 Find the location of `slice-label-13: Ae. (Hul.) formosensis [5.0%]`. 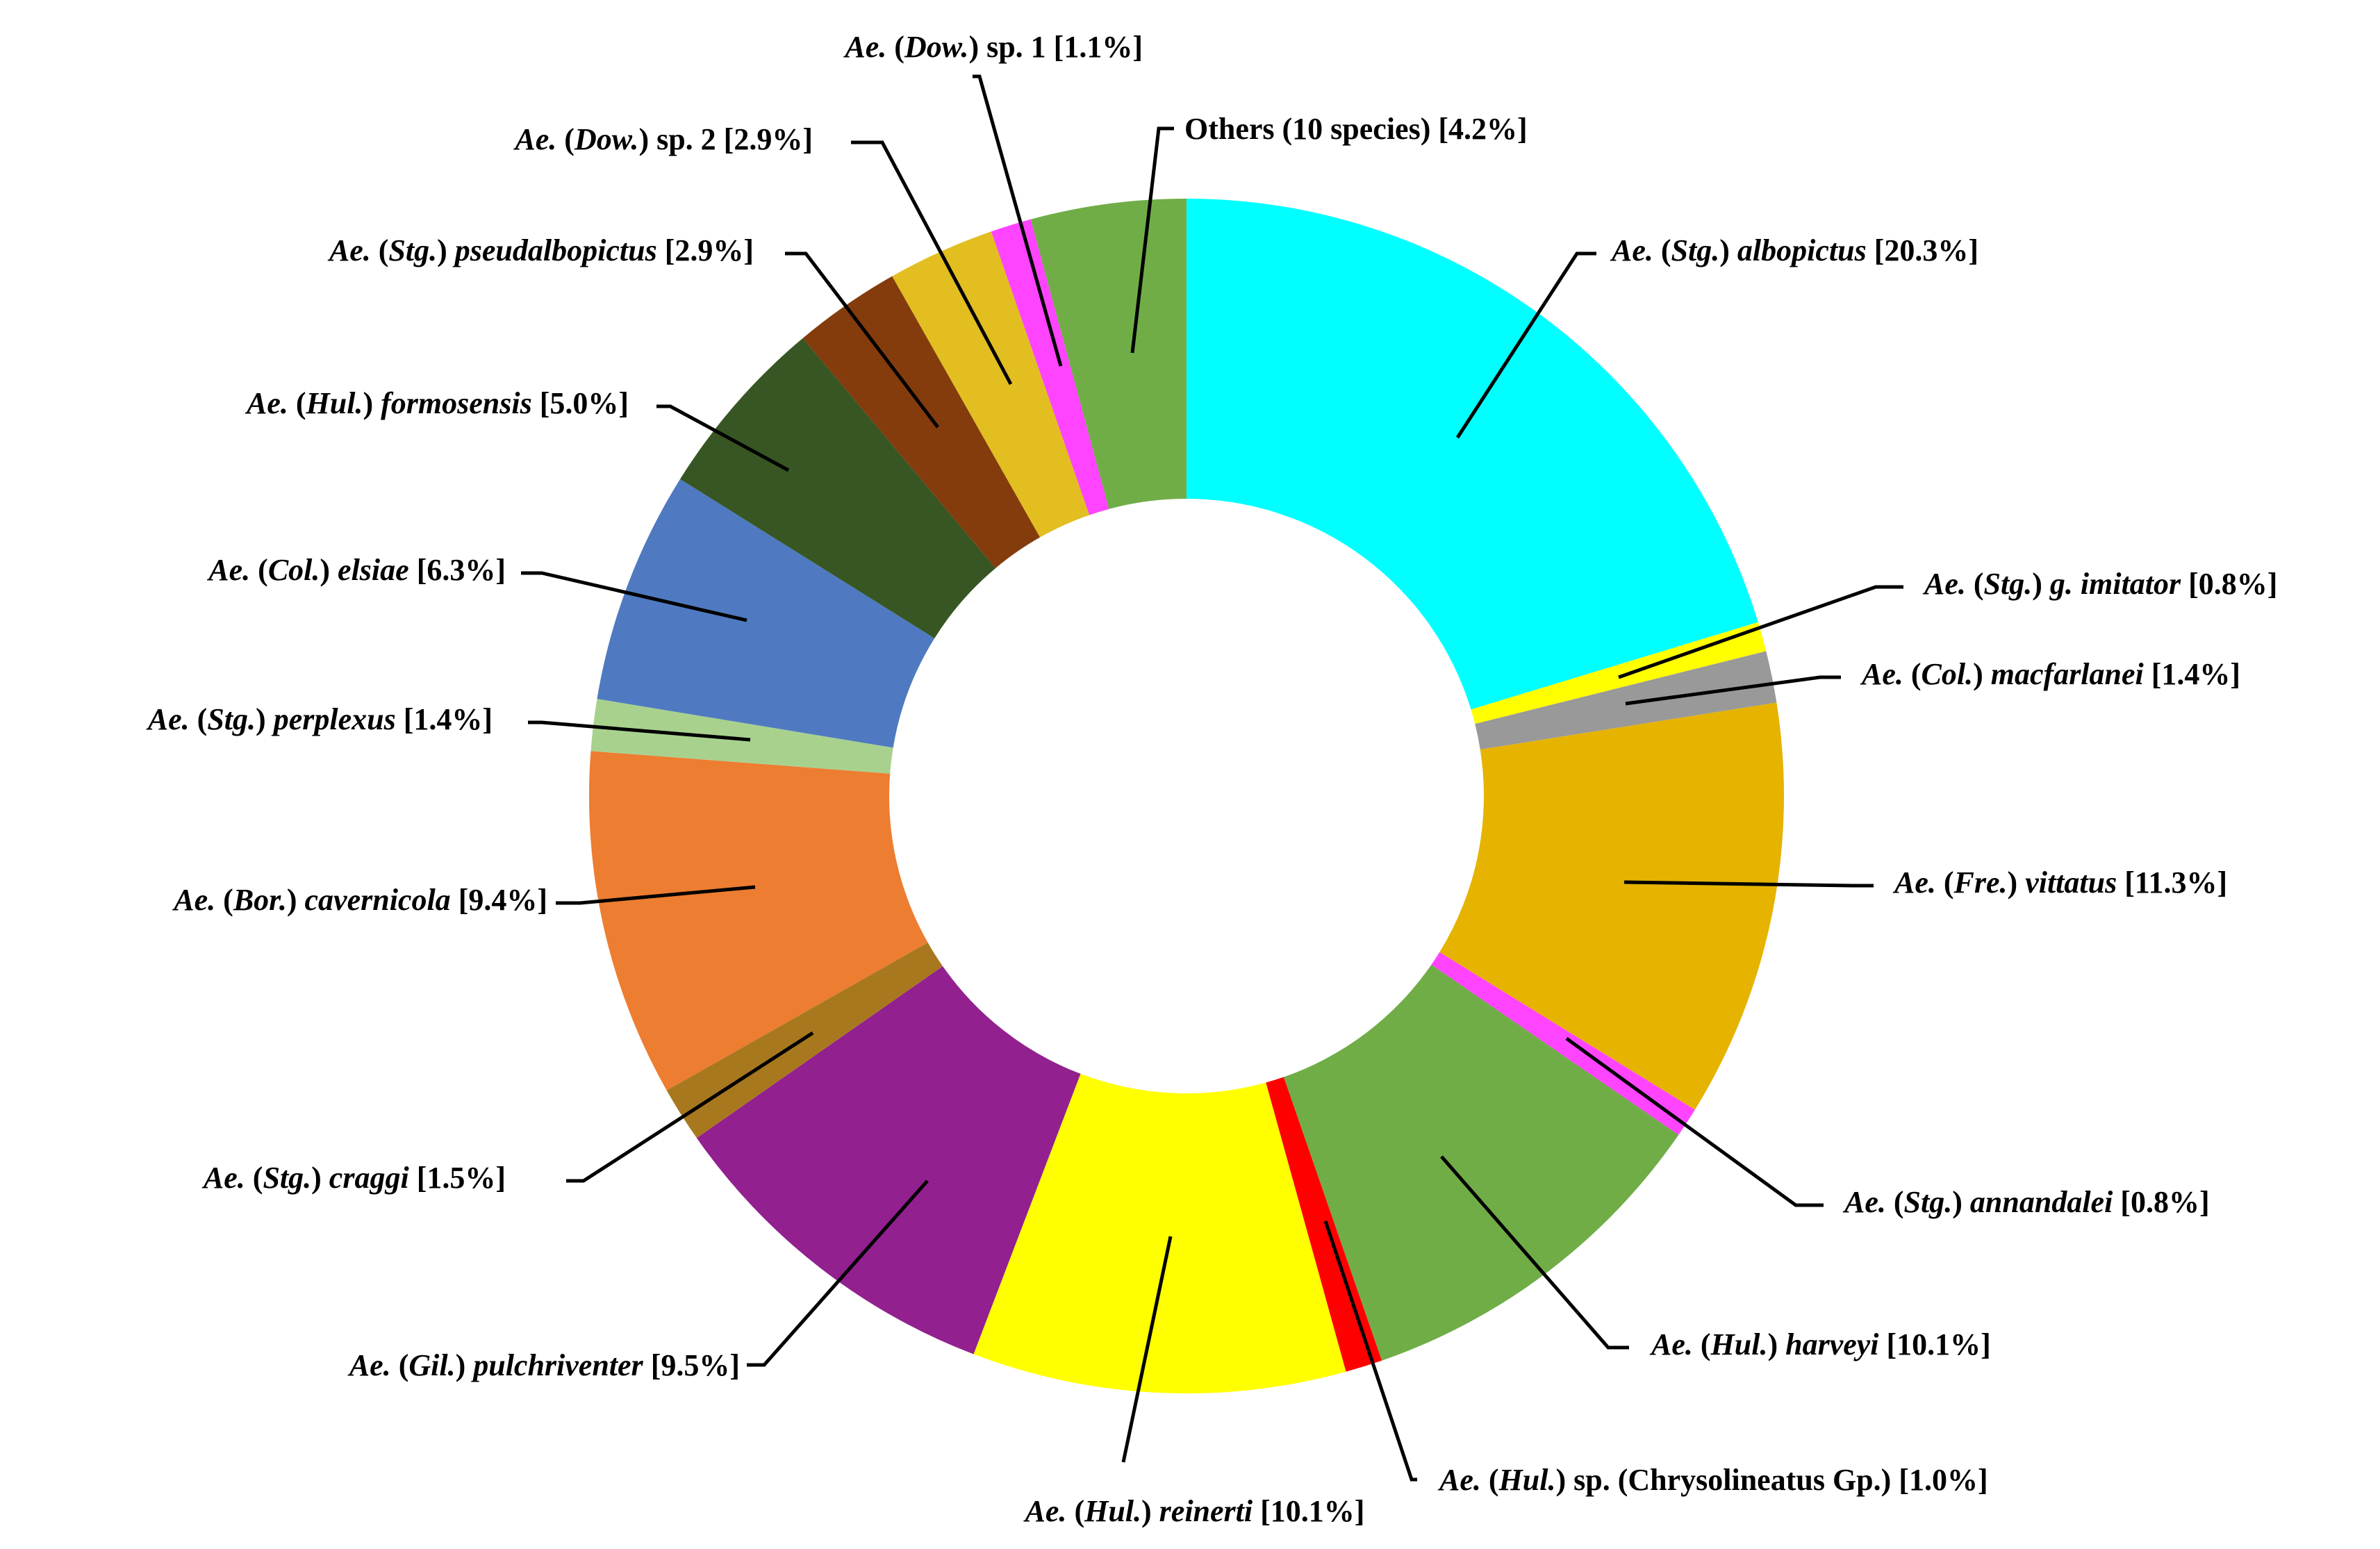

slice-label-13: Ae. (Hul.) formosensis [5.0%] is located at coordinates (437, 403).